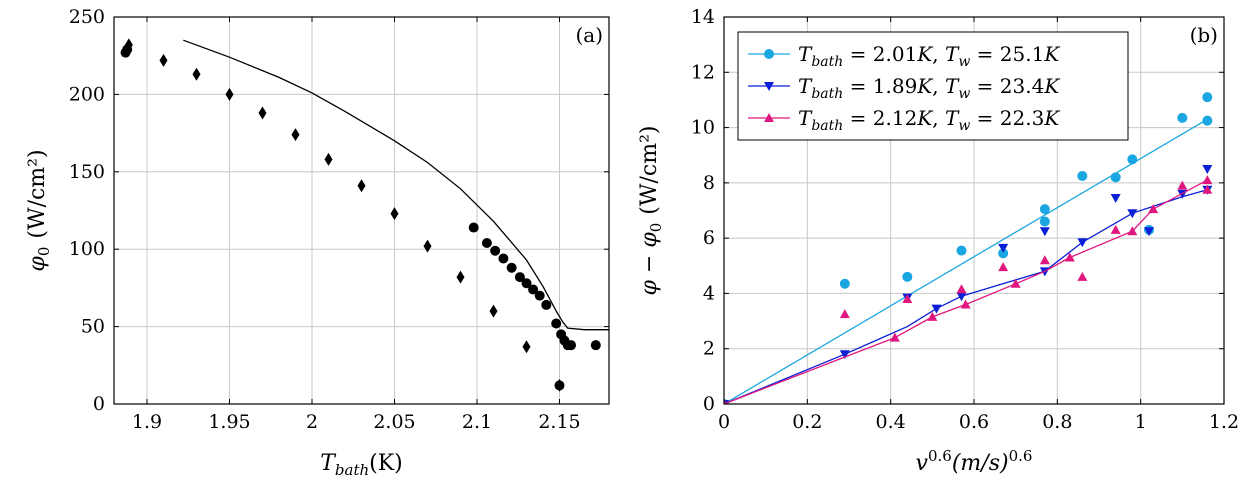  Describe the element at coordinates (891, 422) in the screenshot. I see `panel-b-x-tick-label: 0.4` at that location.